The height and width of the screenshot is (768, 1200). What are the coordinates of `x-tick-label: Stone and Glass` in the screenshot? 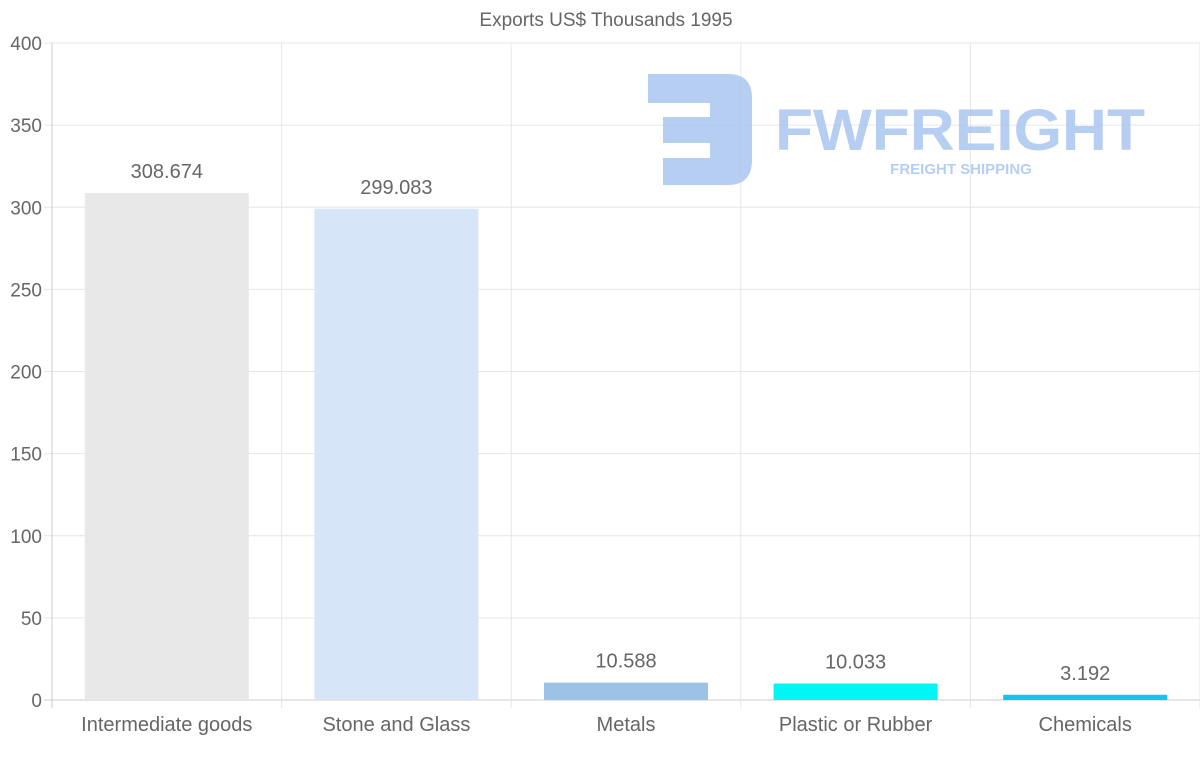 It's located at (396, 725).